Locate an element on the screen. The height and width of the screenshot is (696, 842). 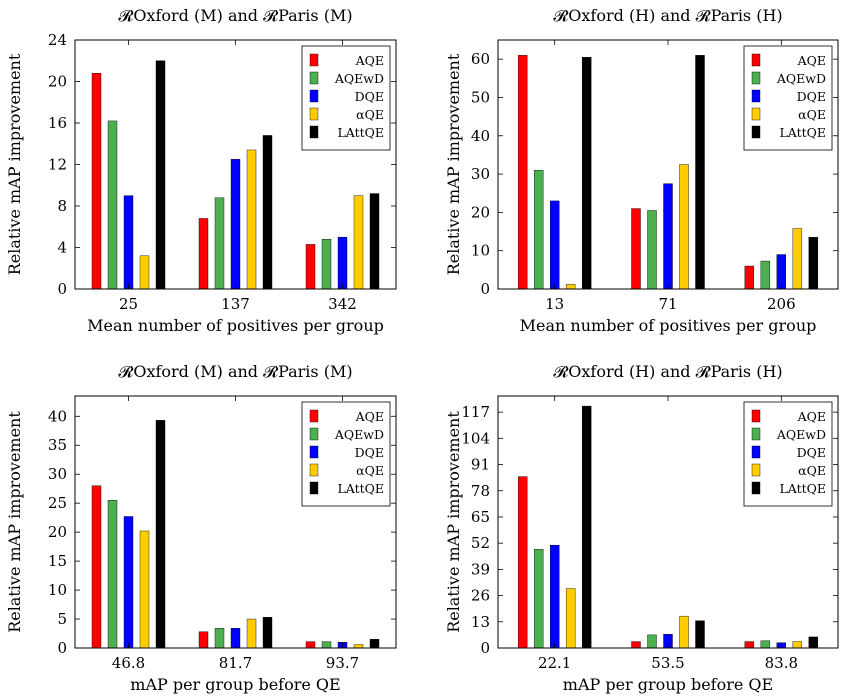
y-tick-label: 91 is located at coordinates (480, 465).